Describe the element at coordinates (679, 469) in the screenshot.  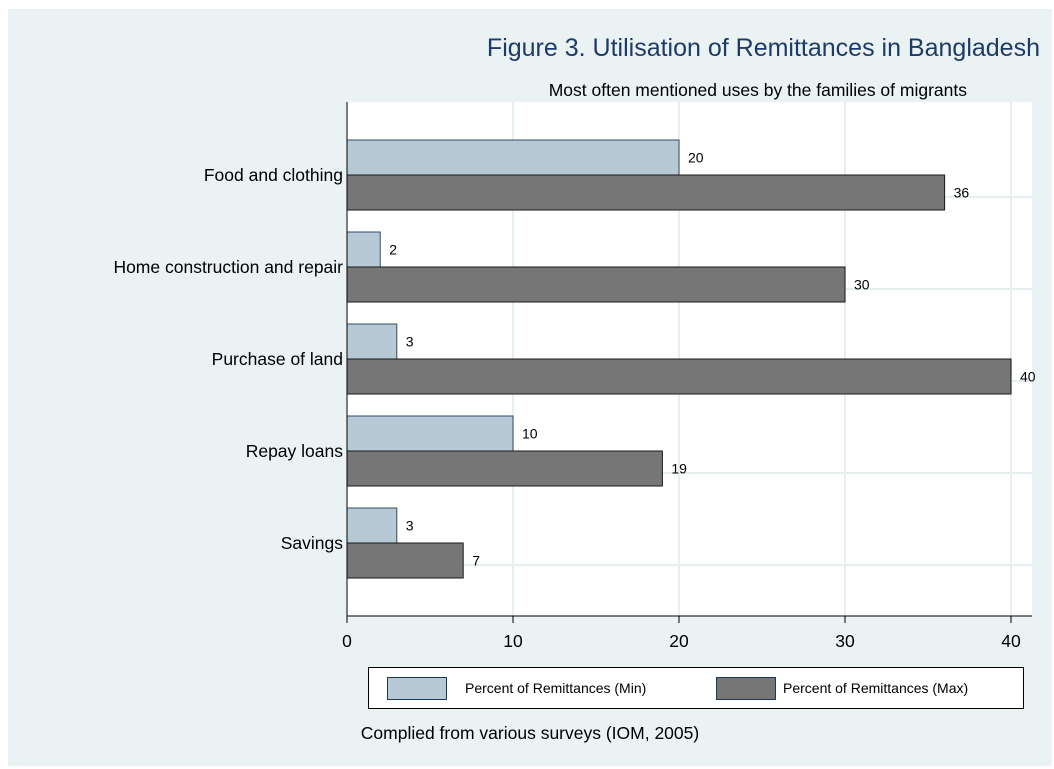
I see `data-label-max: 19` at that location.